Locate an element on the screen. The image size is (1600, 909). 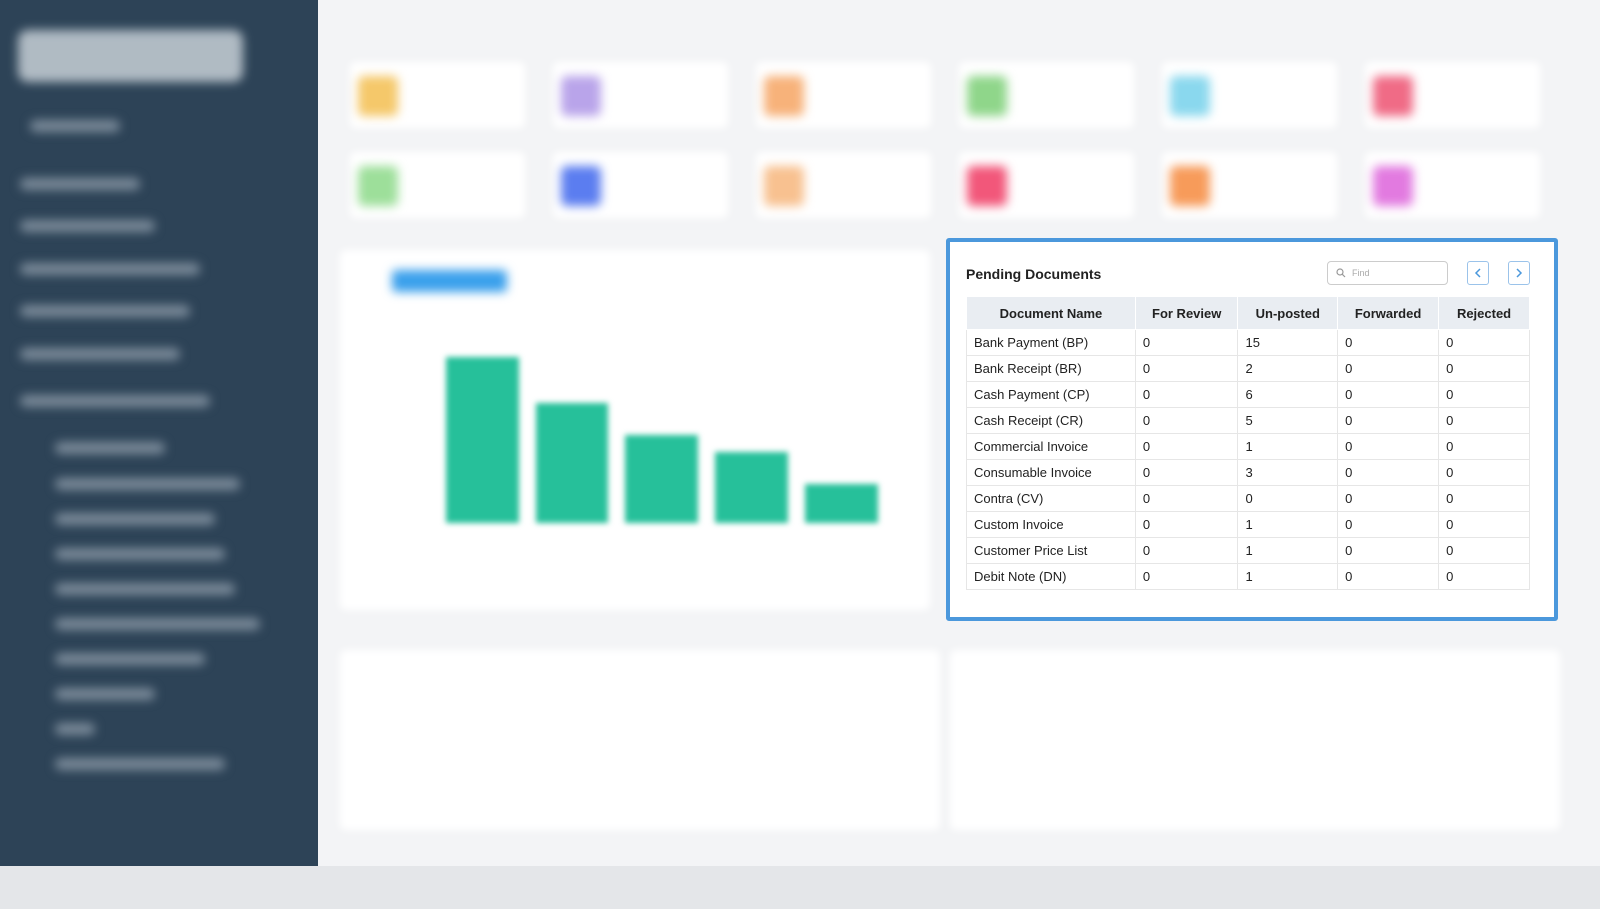
table-row: Customer Price List 0 1 0 0 is located at coordinates (1248, 550).